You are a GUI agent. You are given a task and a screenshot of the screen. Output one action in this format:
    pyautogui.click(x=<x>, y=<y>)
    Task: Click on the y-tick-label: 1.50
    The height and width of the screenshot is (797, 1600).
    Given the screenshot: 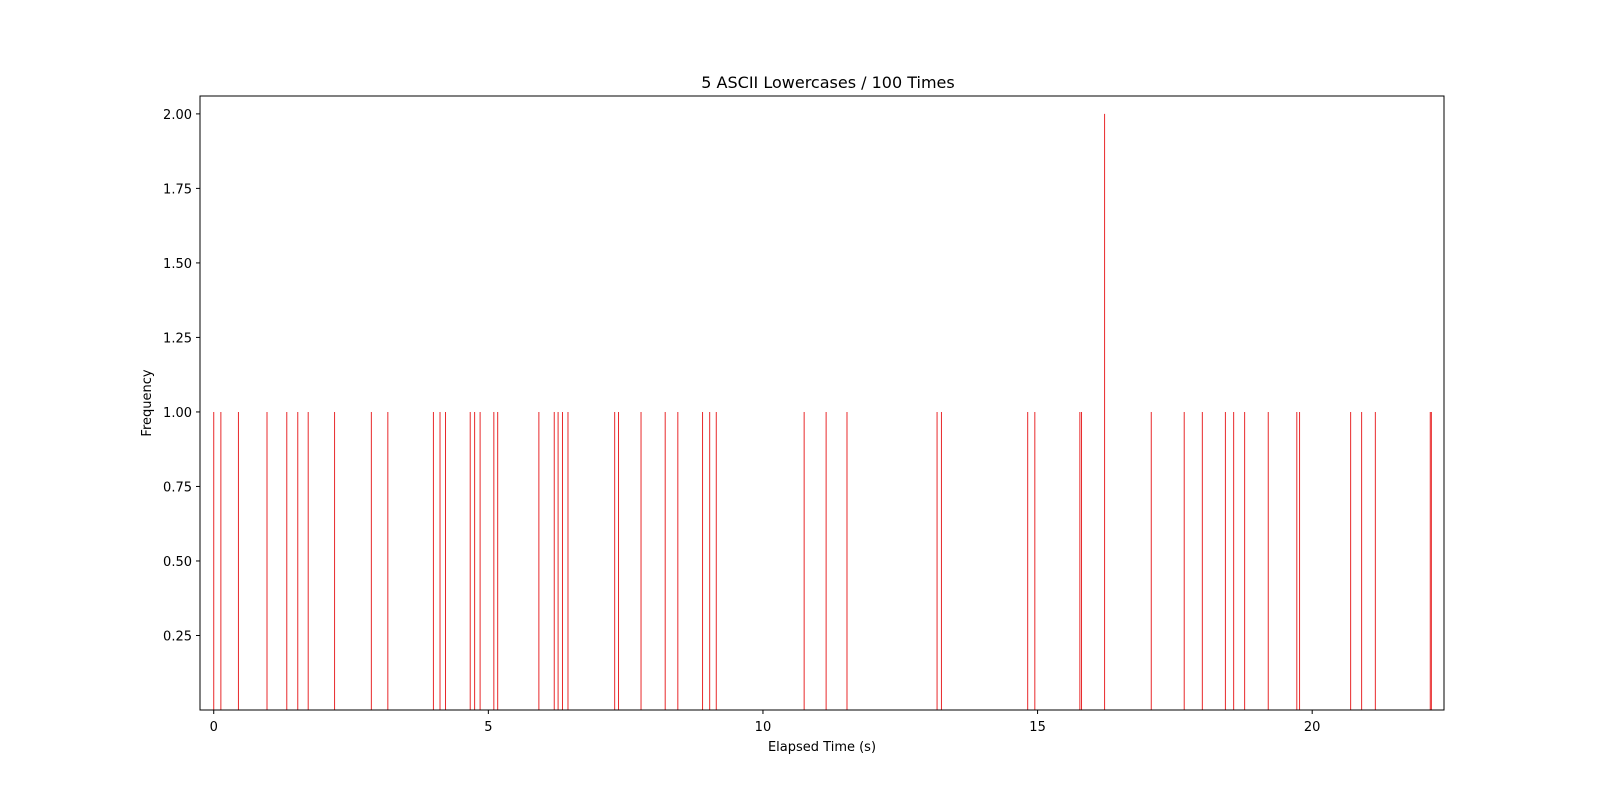 What is the action you would take?
    pyautogui.click(x=177, y=264)
    